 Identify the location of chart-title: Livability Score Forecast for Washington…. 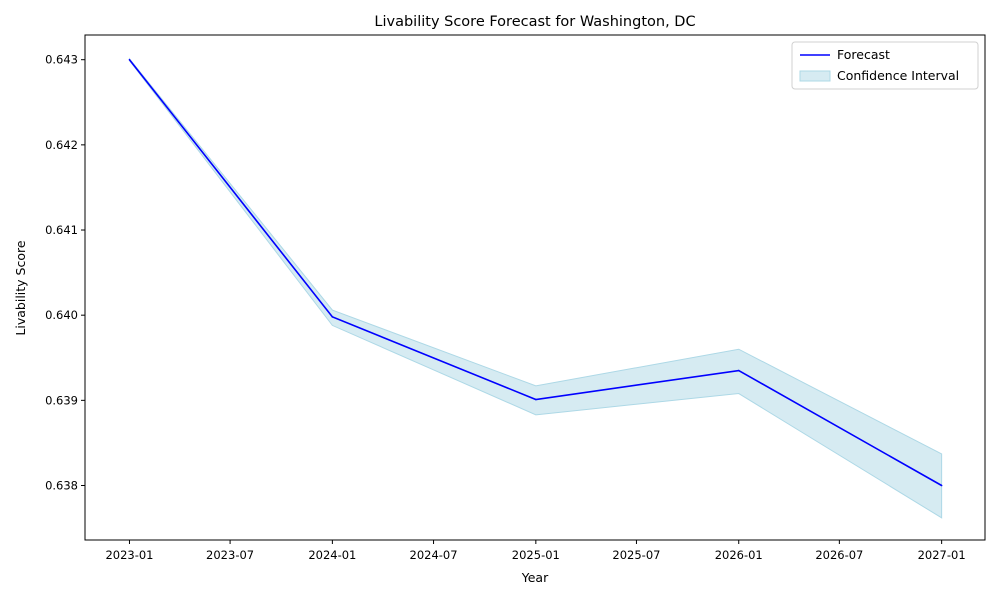
(534, 22).